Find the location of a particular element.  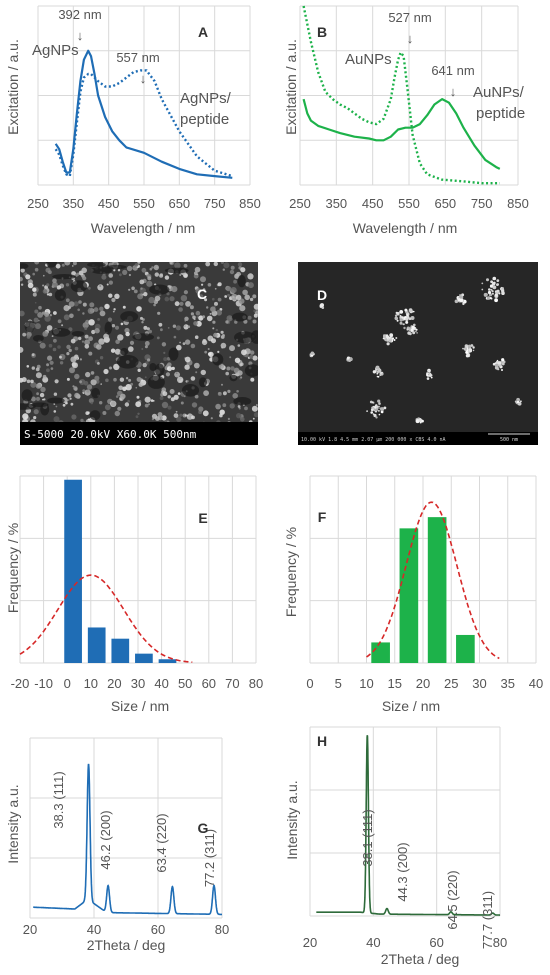

panel-e-gaussian-fit is located at coordinates (106, 618).